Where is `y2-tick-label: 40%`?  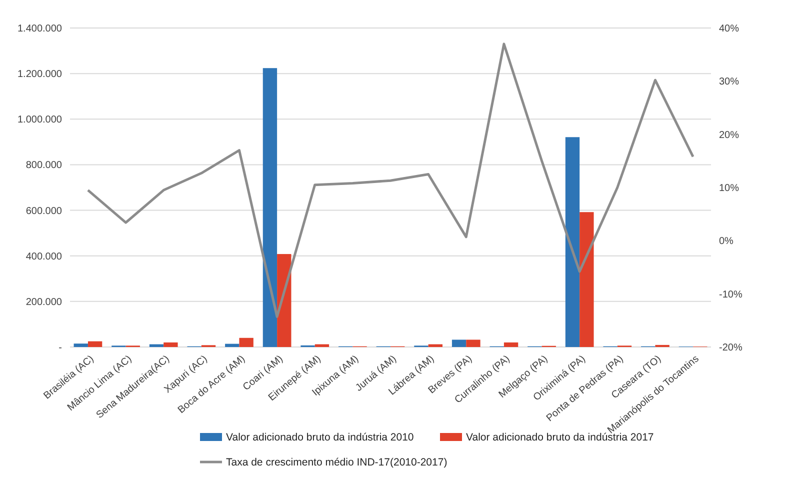 y2-tick-label: 40% is located at coordinates (729, 29).